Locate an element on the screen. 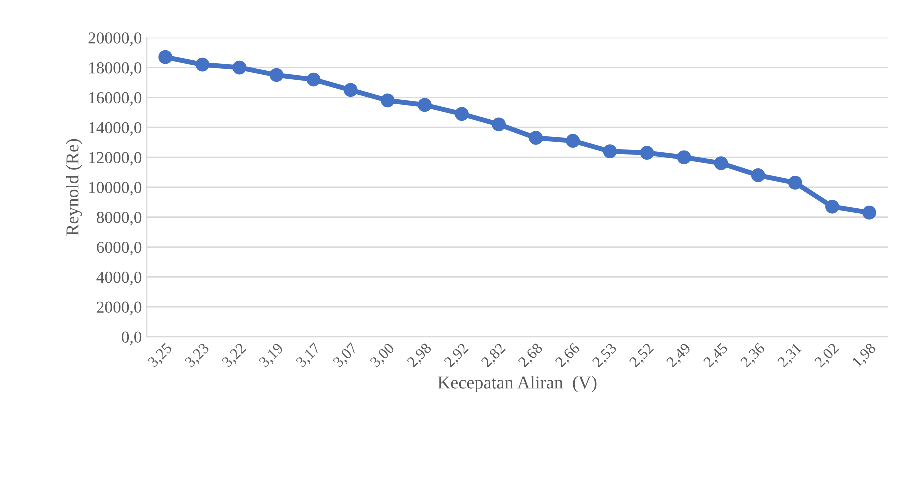  x-tick-label: 1,98 is located at coordinates (865, 355).